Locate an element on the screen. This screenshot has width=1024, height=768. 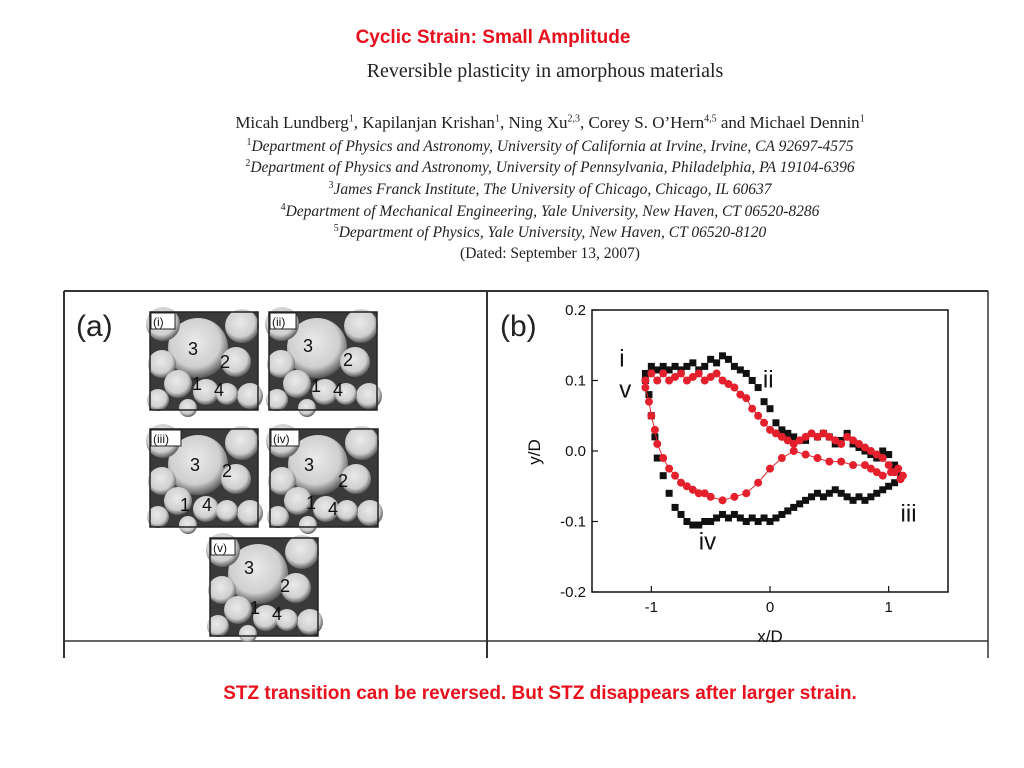
x-axis-label: x/D is located at coordinates (770, 636).